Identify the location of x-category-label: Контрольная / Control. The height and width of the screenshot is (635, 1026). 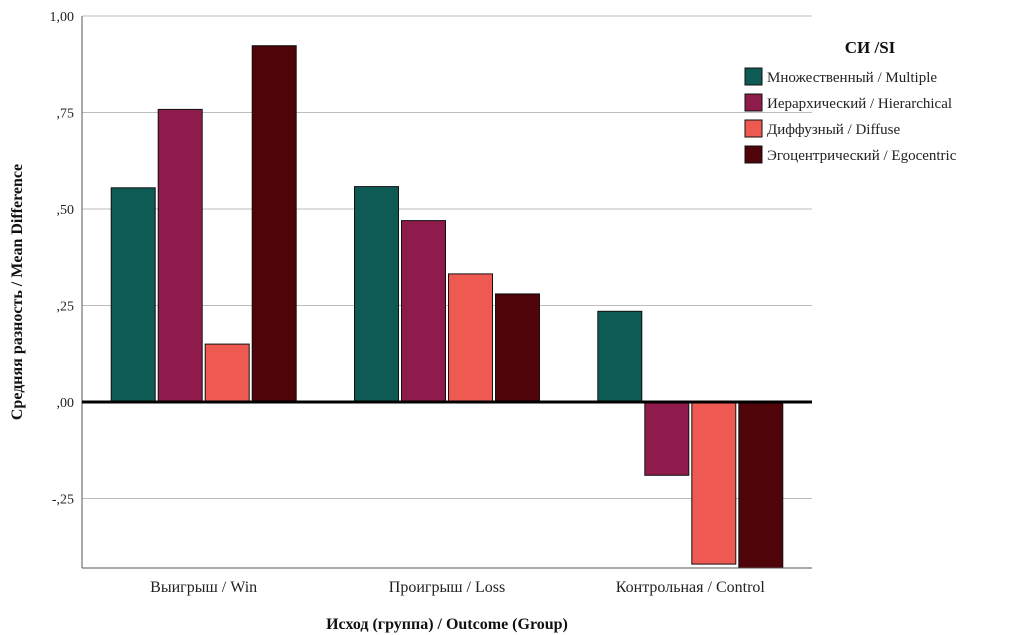
(691, 587).